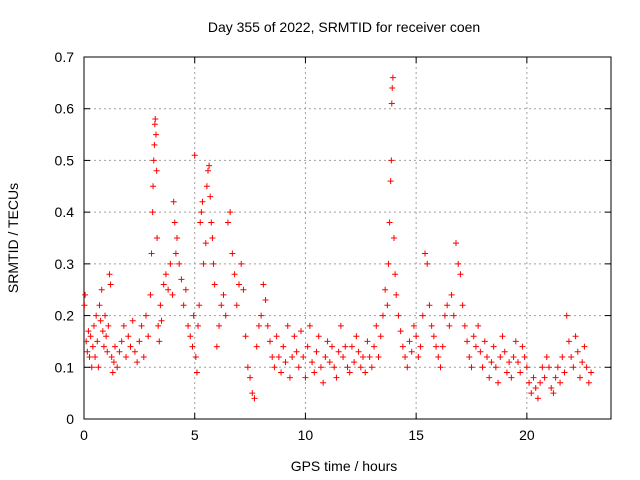 The height and width of the screenshot is (480, 640). What do you see at coordinates (65, 160) in the screenshot?
I see `y-tick-label: 0.5` at bounding box center [65, 160].